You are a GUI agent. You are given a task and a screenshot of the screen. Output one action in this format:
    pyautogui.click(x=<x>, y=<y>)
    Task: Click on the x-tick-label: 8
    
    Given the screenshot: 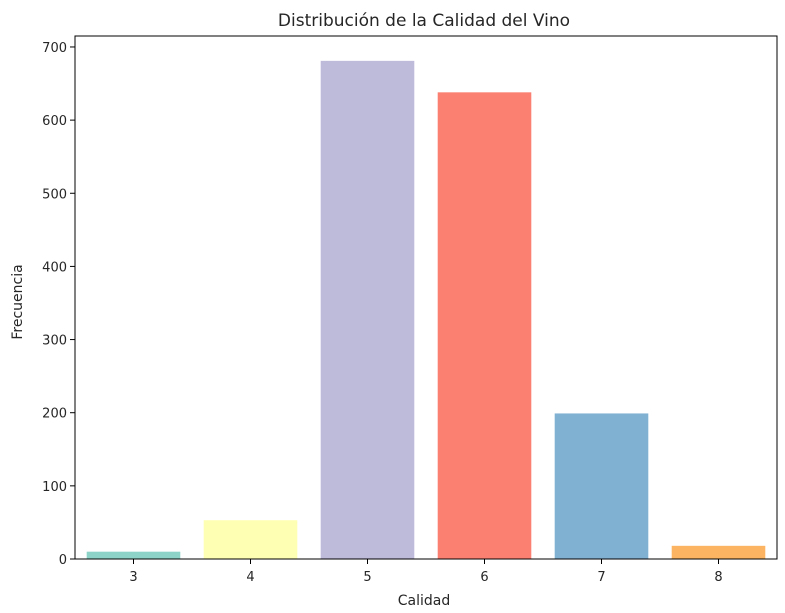 What is the action you would take?
    pyautogui.click(x=718, y=577)
    